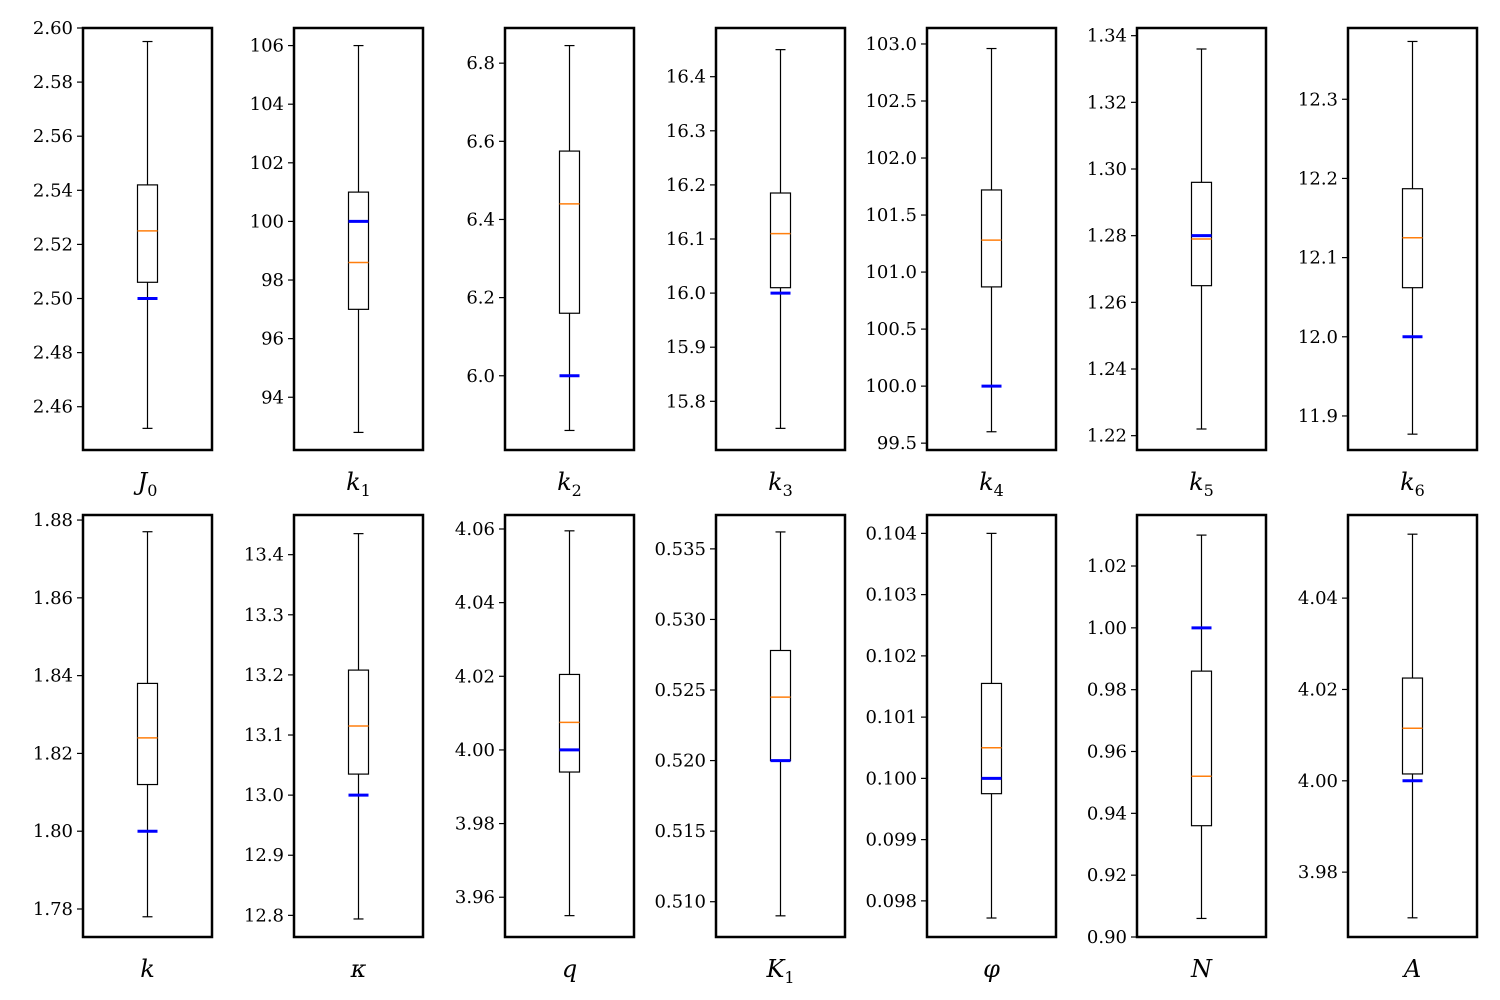 This screenshot has width=1500, height=1000. What do you see at coordinates (891, 656) in the screenshot?
I see `y-tick-label: 0.102` at bounding box center [891, 656].